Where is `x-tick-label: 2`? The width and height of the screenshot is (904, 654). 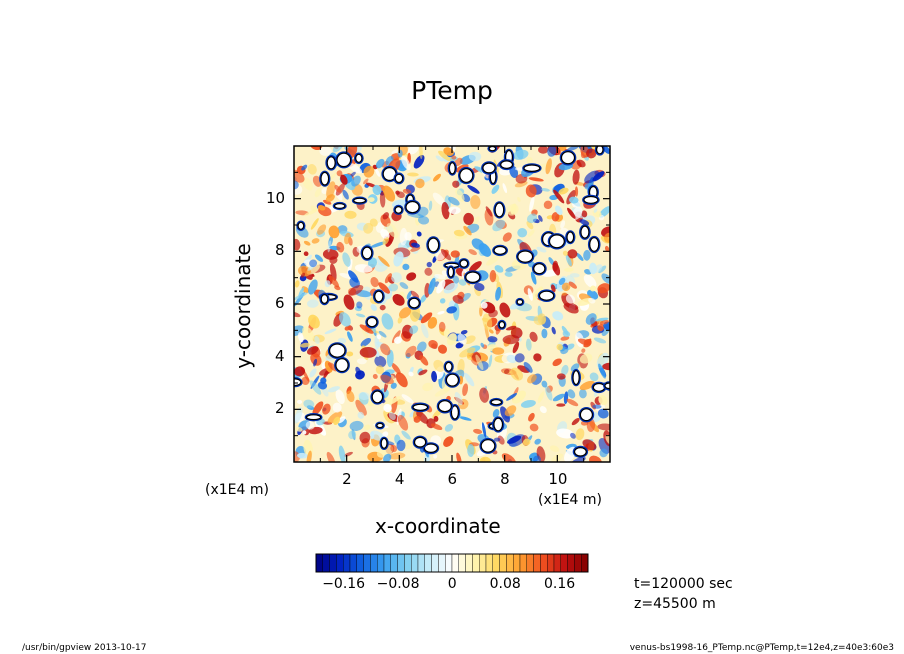
x-tick-label: 2 is located at coordinates (347, 479).